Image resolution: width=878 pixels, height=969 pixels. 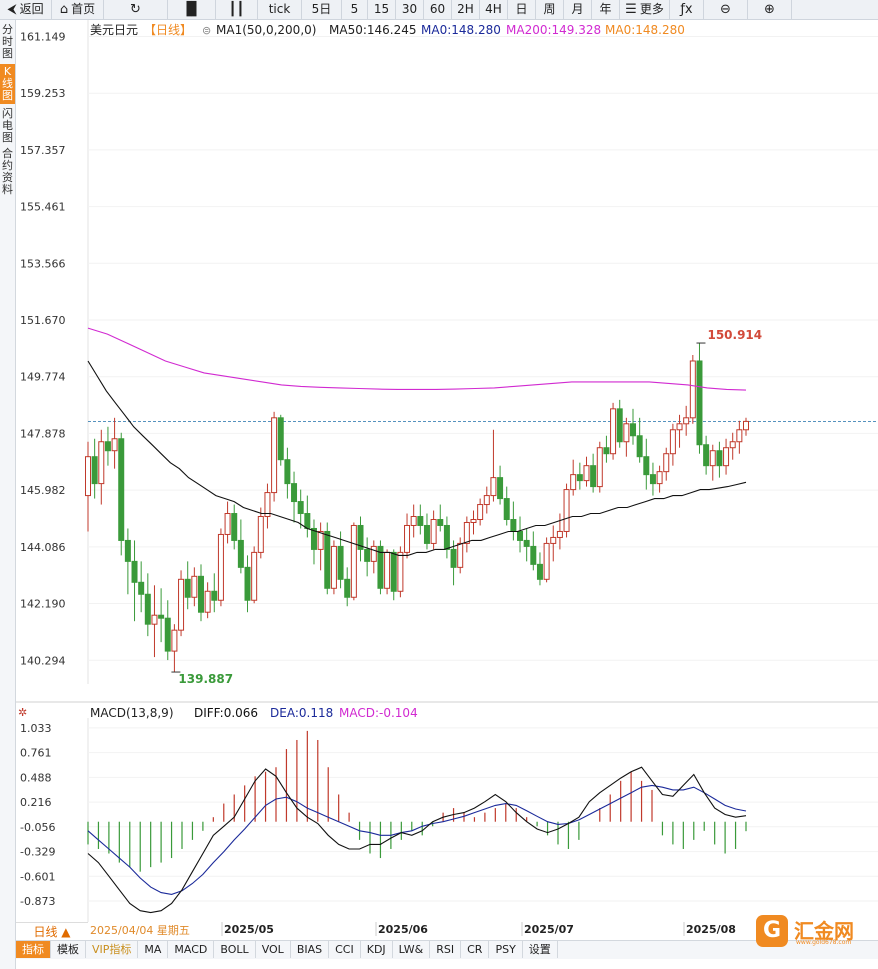 I want to click on toolbar-label: 周, so click(x=549, y=9).